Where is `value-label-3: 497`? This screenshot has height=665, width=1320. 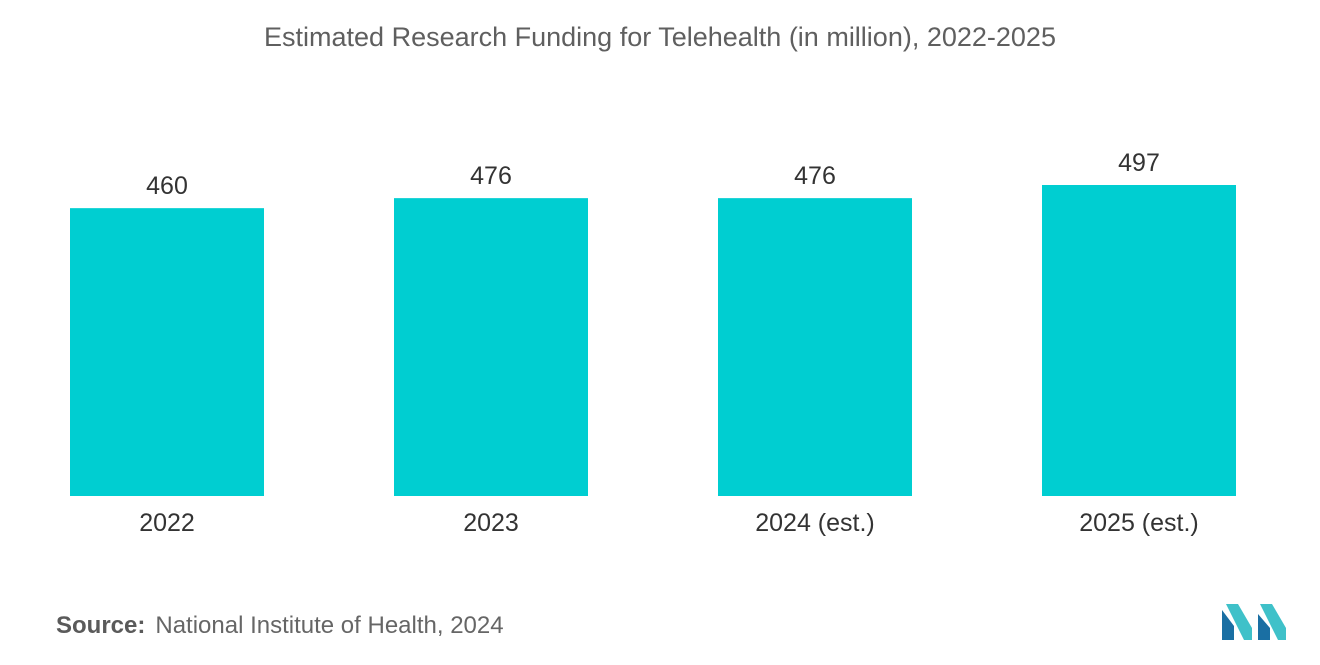
value-label-3: 497 is located at coordinates (1139, 163).